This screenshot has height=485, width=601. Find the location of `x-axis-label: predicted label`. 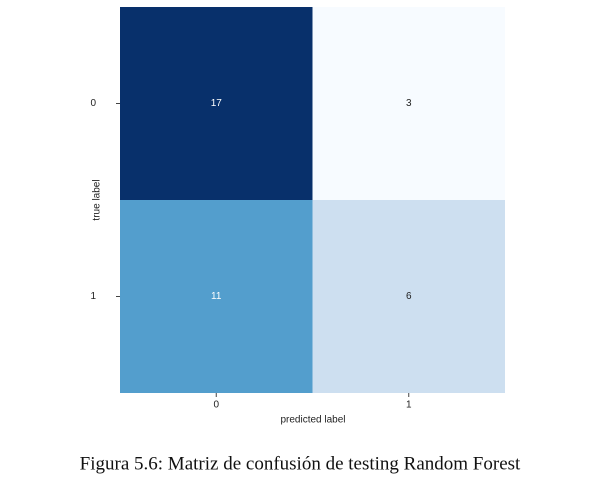

x-axis-label: predicted label is located at coordinates (312, 420).